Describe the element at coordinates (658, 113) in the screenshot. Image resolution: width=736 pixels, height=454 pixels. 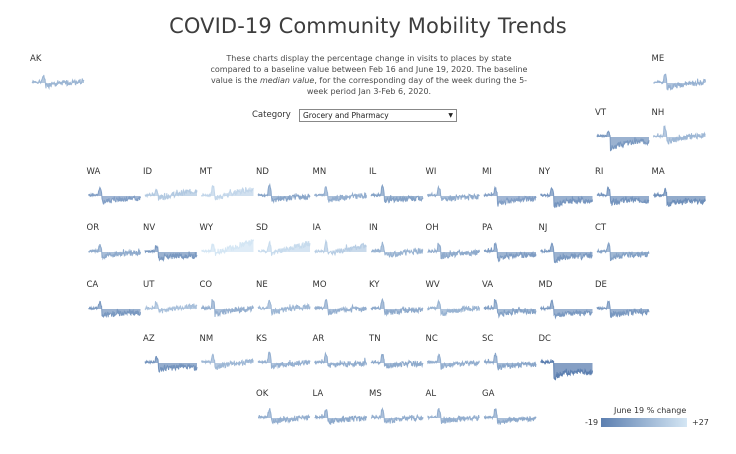
I see `state-label: NH` at that location.